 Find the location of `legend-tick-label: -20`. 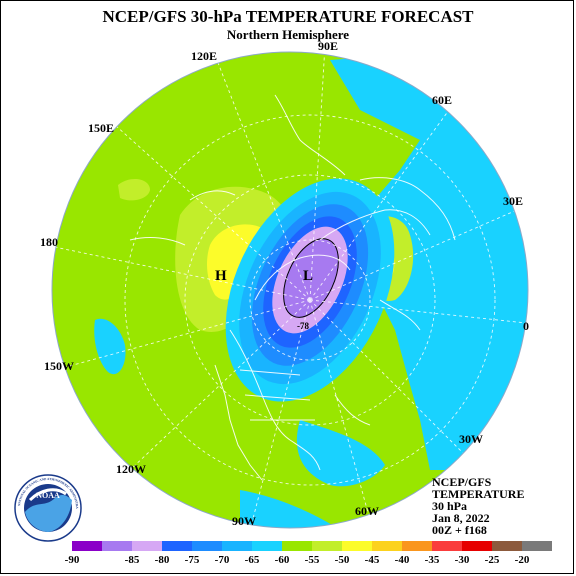

legend-tick-label: -20 is located at coordinates (522, 560).